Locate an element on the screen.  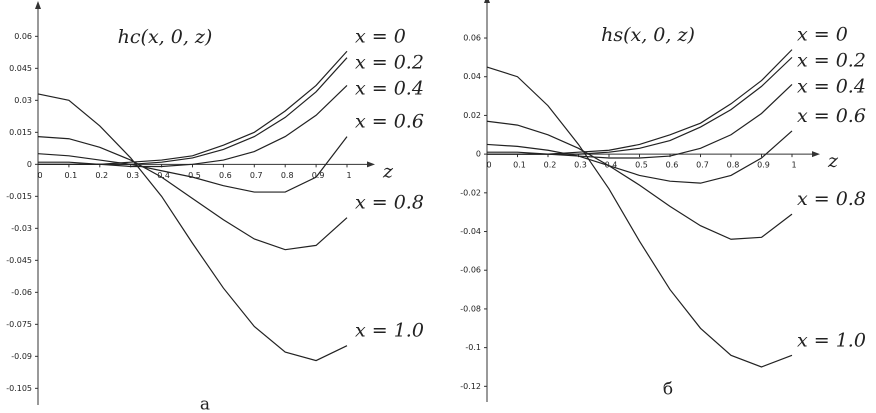
chart-title: hs(x, 0, z) is located at coordinates (648, 35).